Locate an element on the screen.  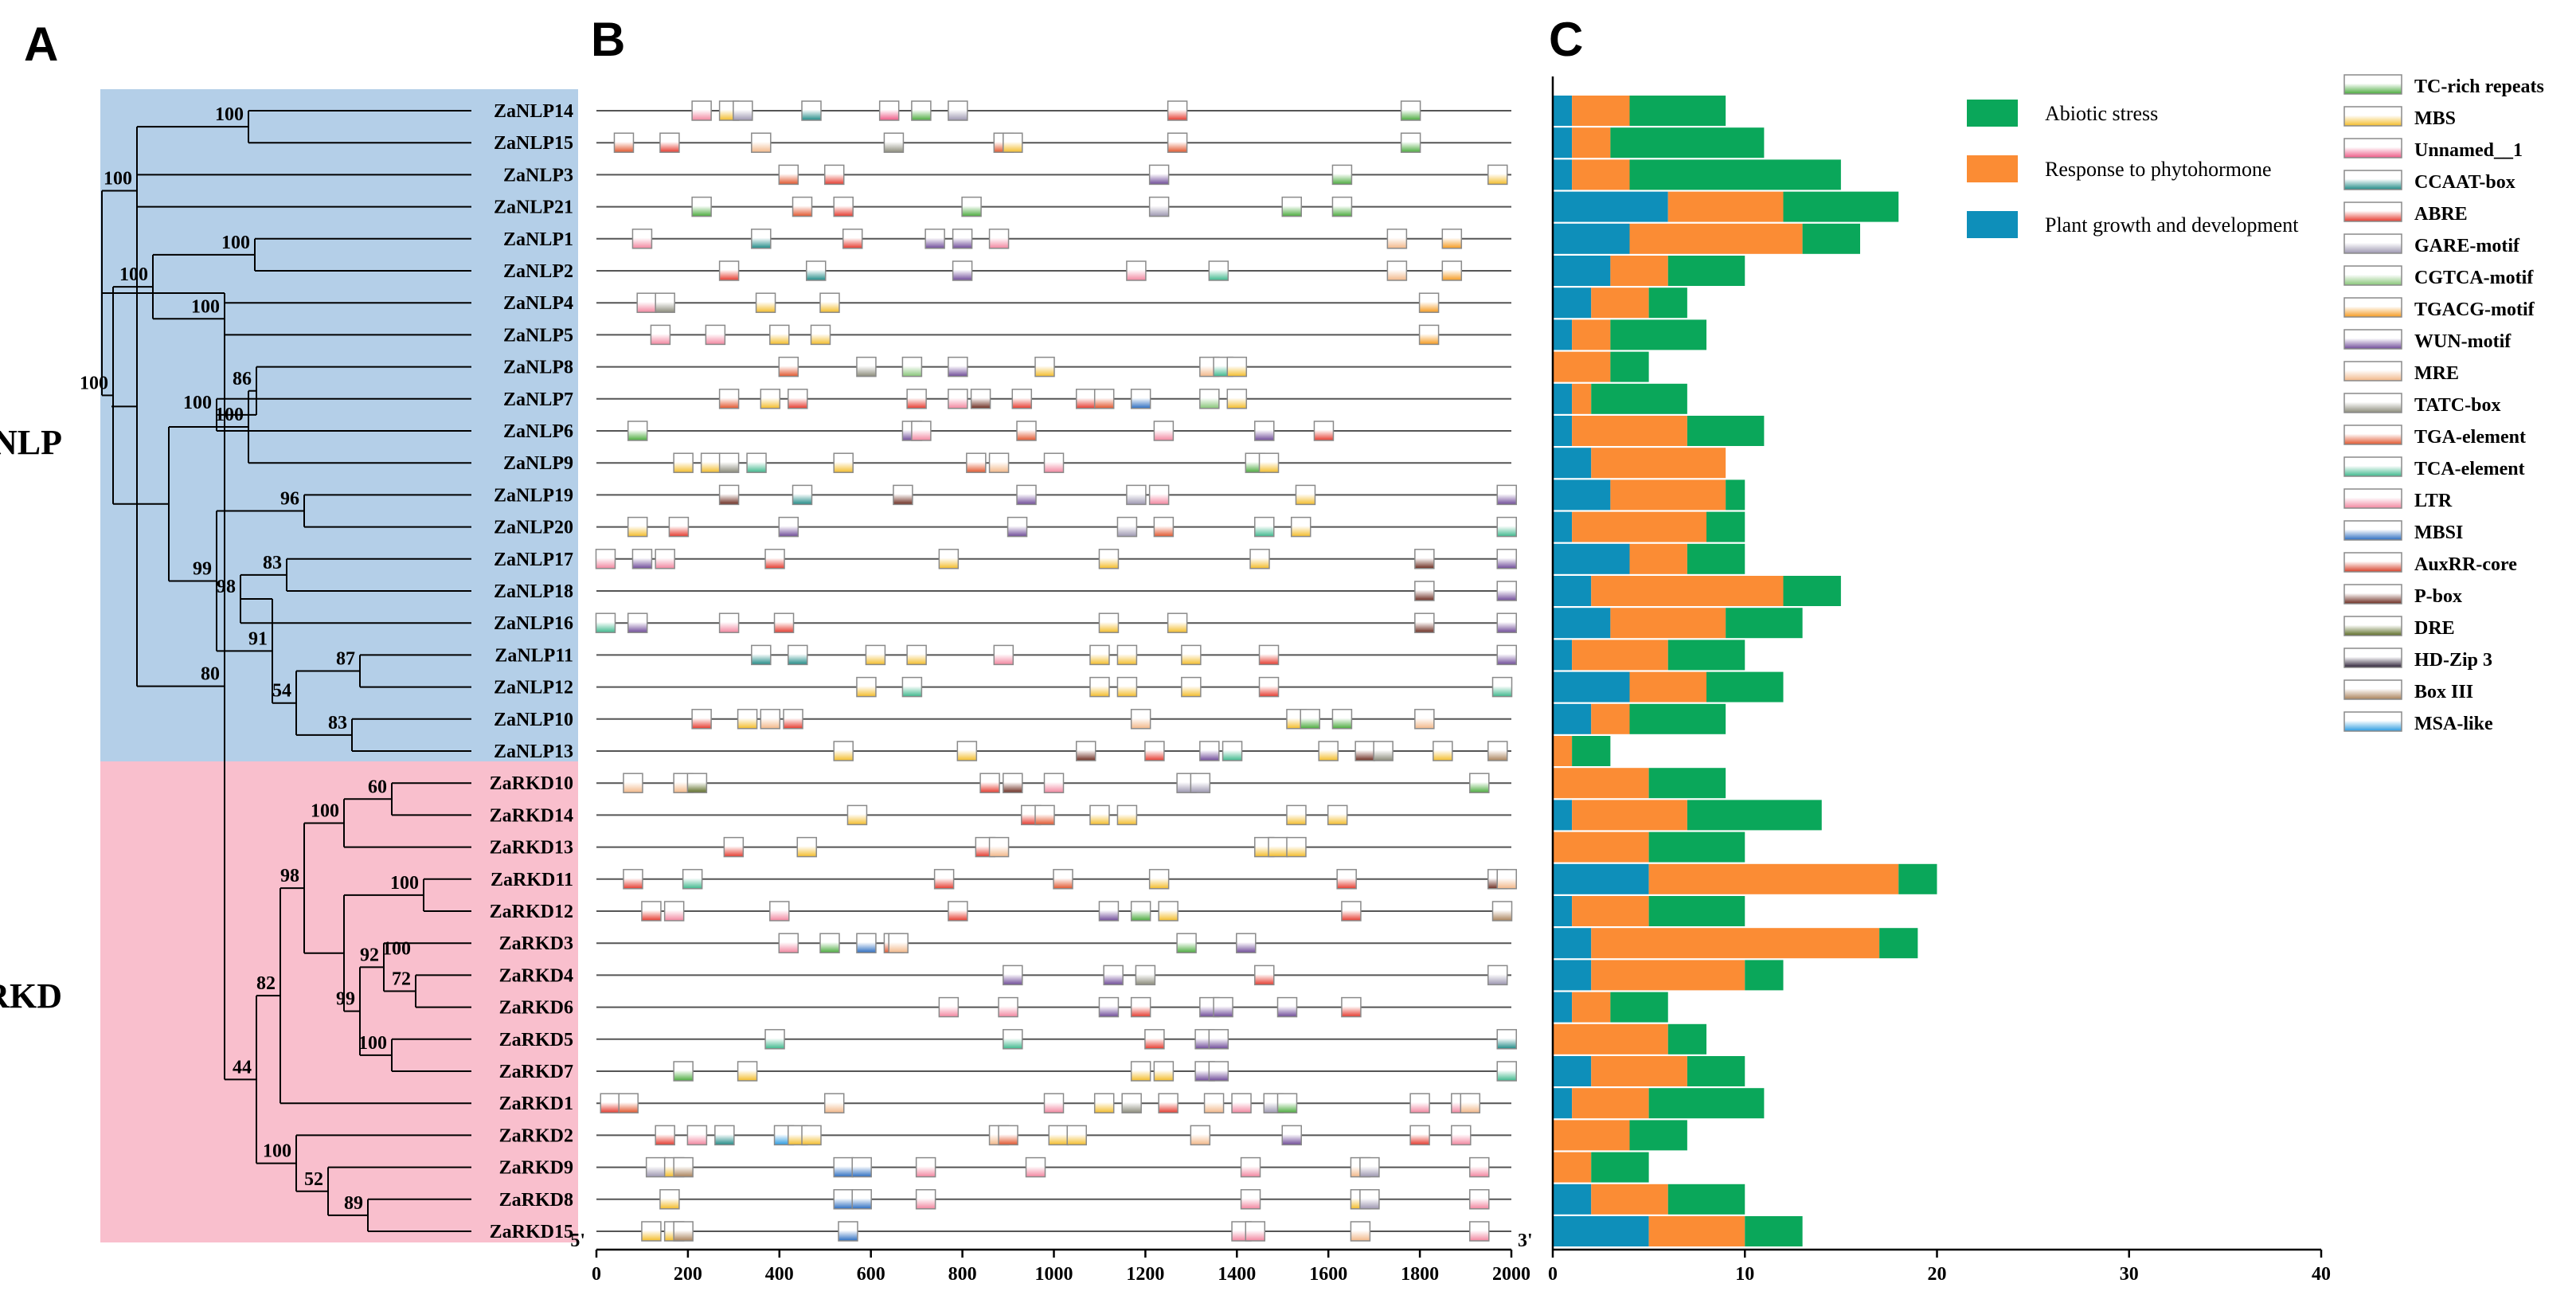
gene-label: ZaNLP18 is located at coordinates (533, 591).